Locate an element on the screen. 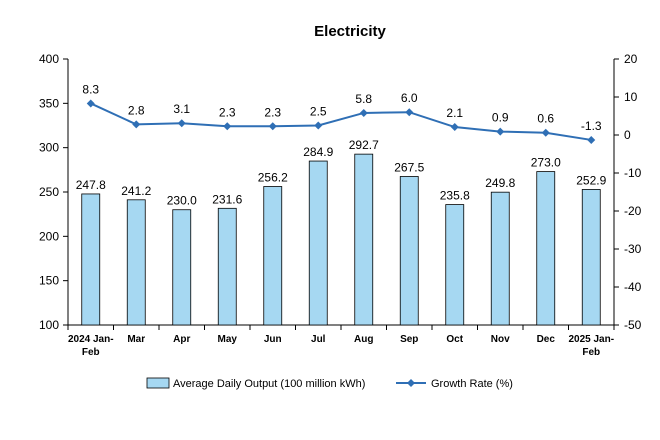 This screenshot has height=440, width=660. bar-value-label: 231.6 is located at coordinates (227, 199).